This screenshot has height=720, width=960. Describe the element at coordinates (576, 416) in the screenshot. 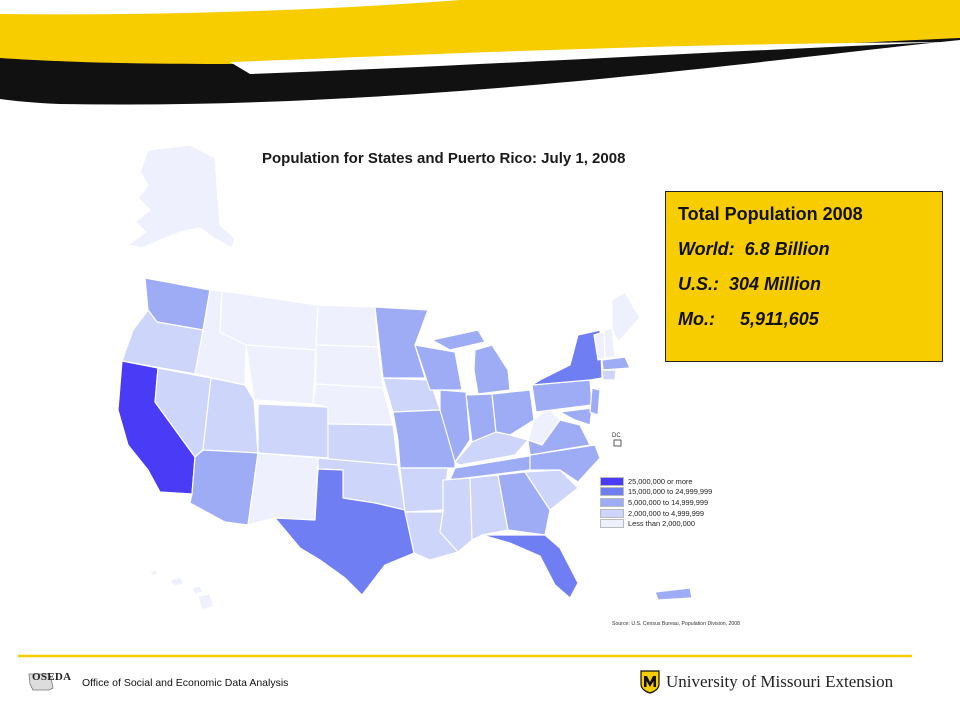

I see `state-maryland` at that location.